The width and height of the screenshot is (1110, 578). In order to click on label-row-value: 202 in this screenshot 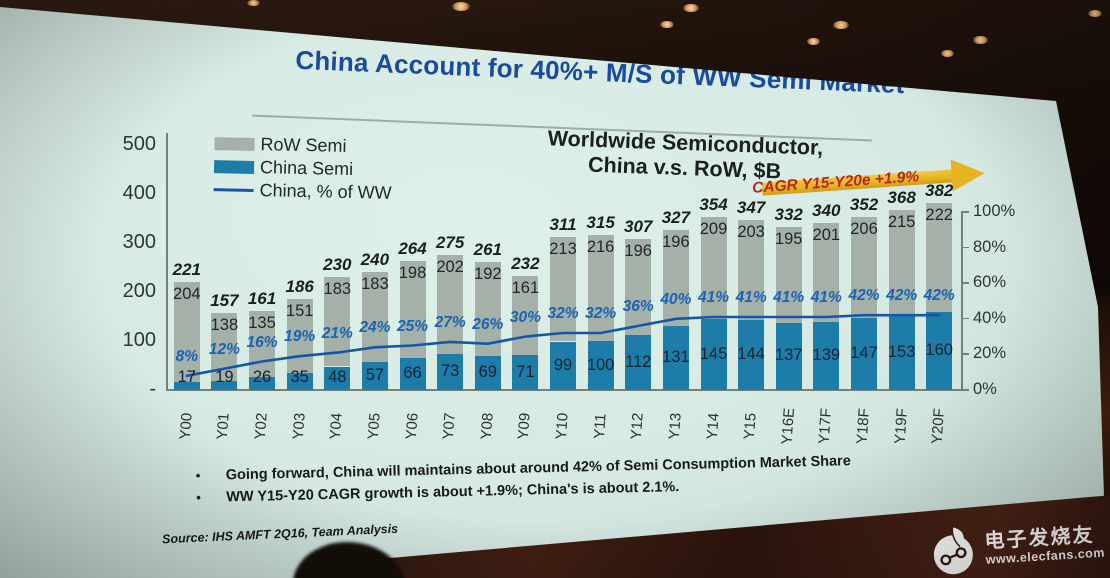, I will do `click(450, 267)`.